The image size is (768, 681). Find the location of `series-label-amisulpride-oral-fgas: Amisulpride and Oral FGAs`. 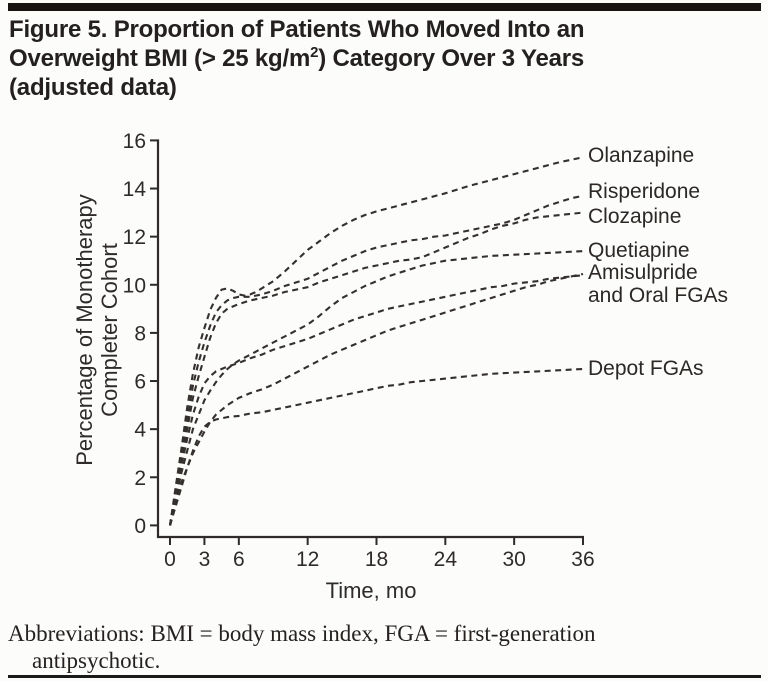

series-label-amisulpride-oral-fgas: Amisulpride and Oral FGAs is located at coordinates (658, 284).